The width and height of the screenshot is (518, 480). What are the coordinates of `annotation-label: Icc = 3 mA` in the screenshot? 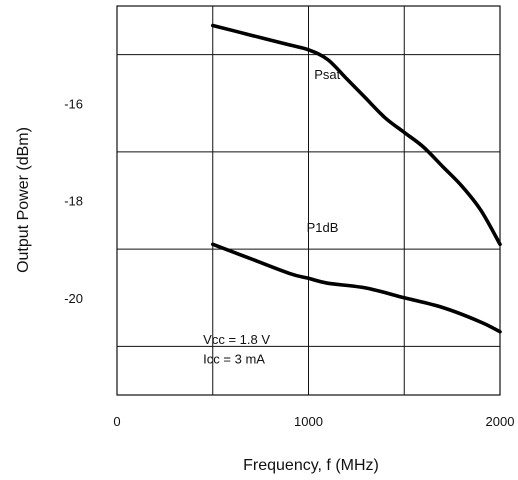 It's located at (234, 358).